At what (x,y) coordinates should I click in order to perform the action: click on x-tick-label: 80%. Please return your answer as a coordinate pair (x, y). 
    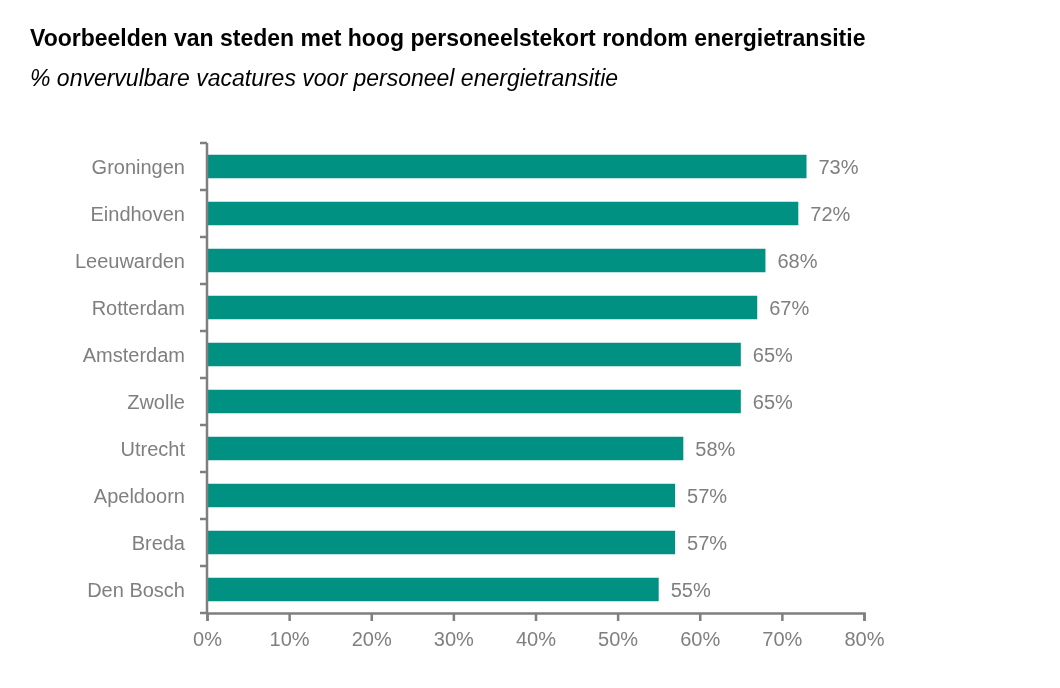
    Looking at the image, I should click on (864, 639).